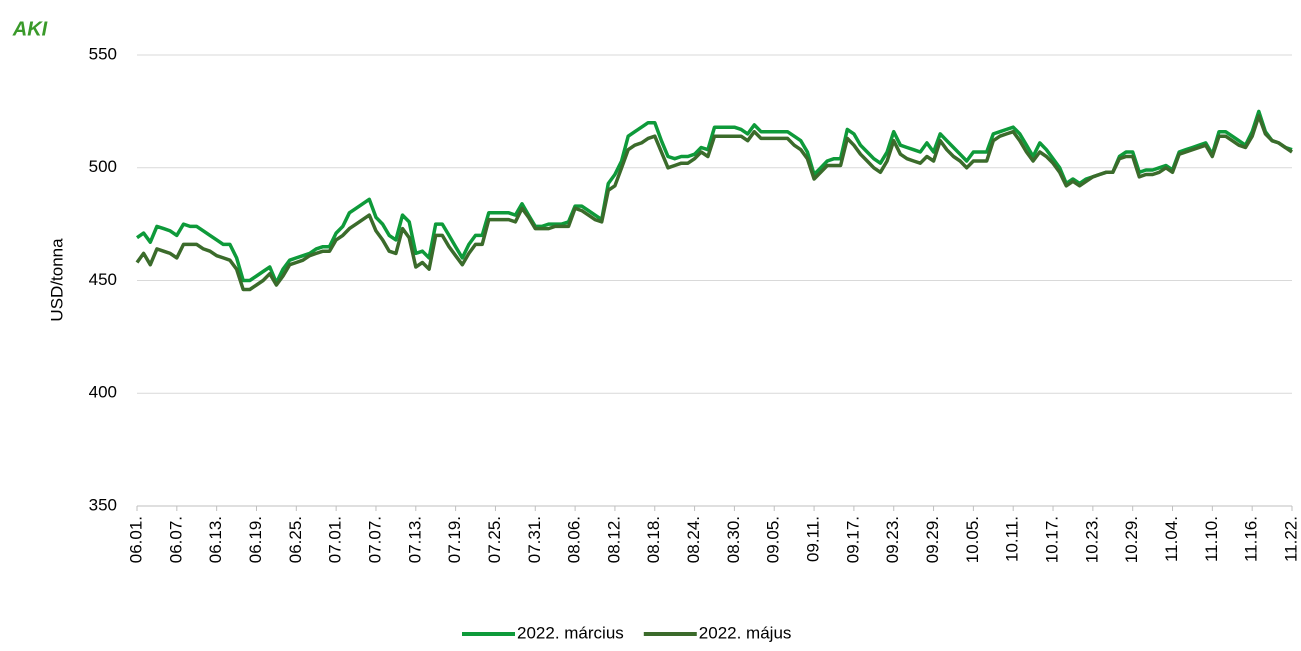 The height and width of the screenshot is (651, 1301). Describe the element at coordinates (932, 539) in the screenshot. I see `x-tick-label: 09.29.` at that location.